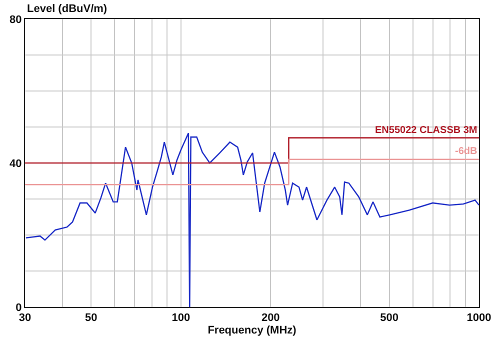 The width and height of the screenshot is (500, 338). Describe the element at coordinates (16, 20) in the screenshot. I see `y-tick-label: 80` at that location.